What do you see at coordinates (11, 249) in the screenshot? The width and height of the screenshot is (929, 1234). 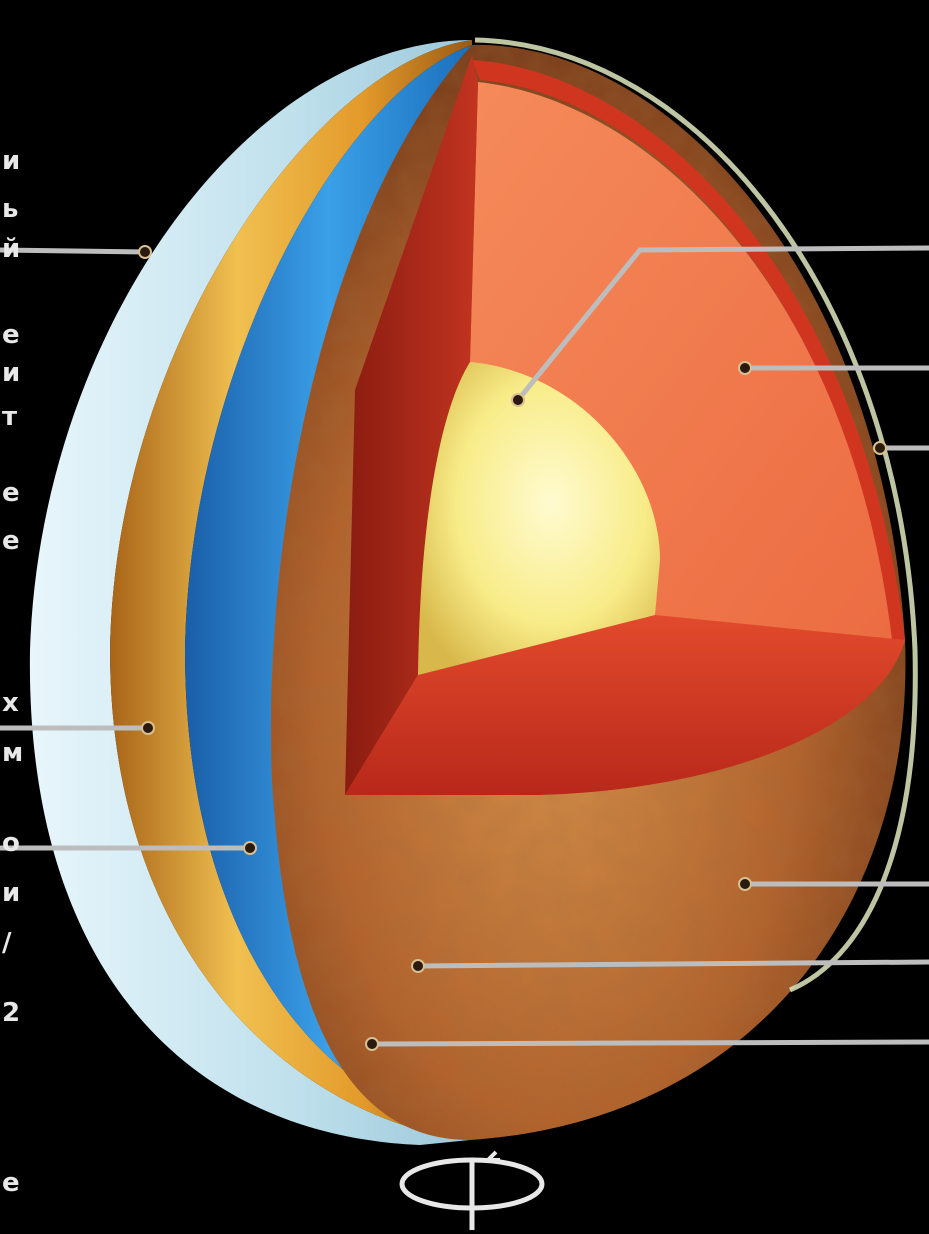 I see `edge-label-fragment: й` at bounding box center [11, 249].